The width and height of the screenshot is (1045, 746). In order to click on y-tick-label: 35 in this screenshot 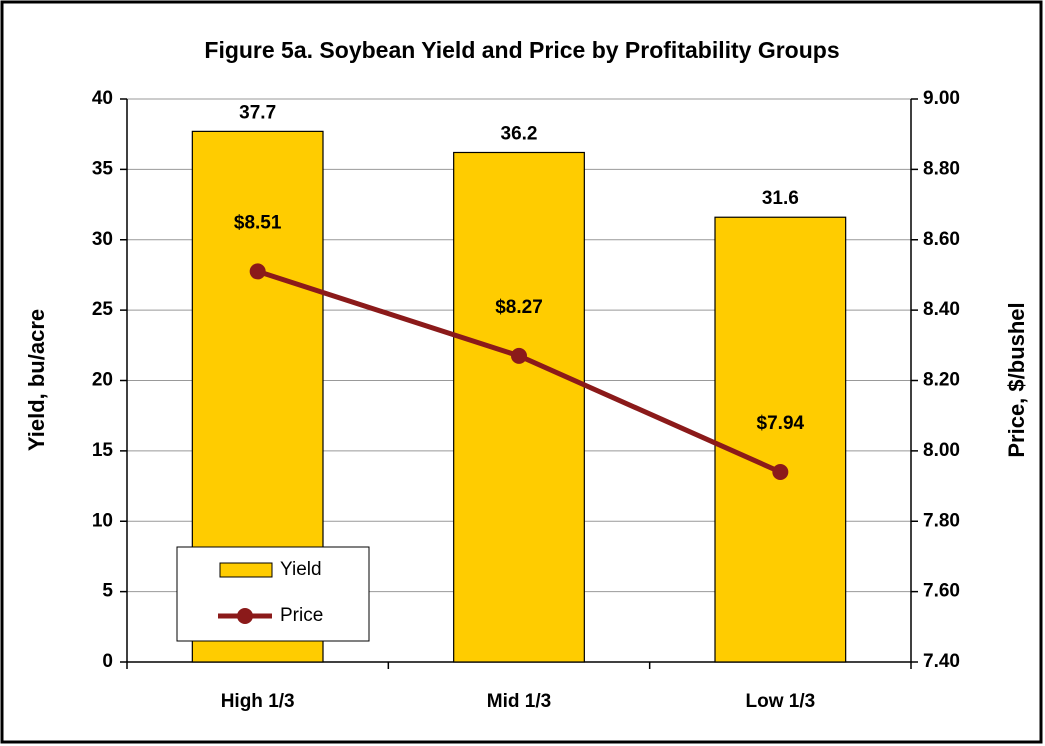, I will do `click(103, 168)`.